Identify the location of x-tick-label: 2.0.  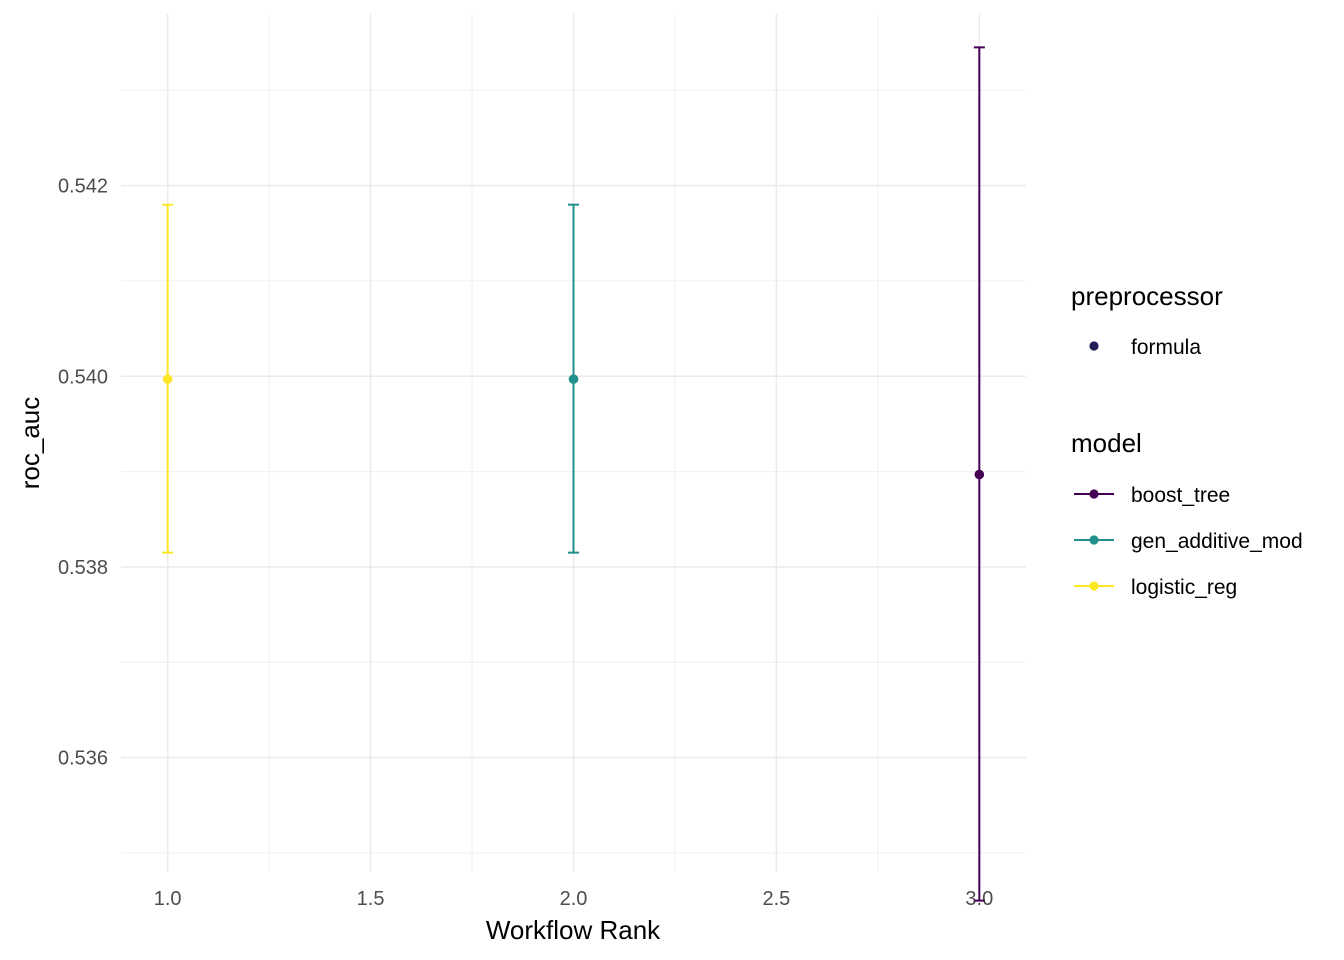
(574, 899).